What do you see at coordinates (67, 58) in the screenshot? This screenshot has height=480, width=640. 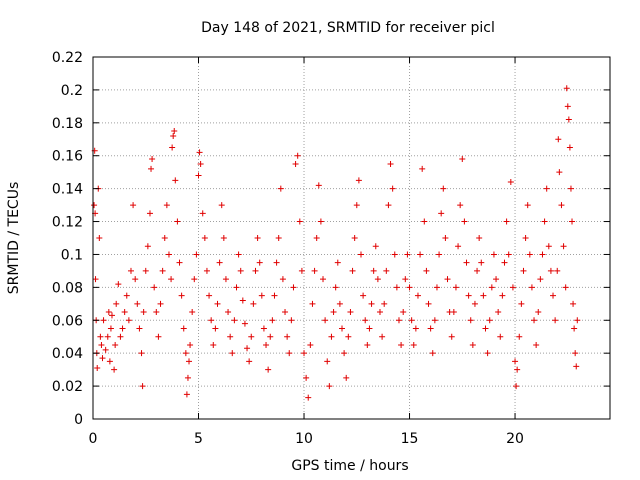 I see `y-tick-label: 0.22` at bounding box center [67, 58].